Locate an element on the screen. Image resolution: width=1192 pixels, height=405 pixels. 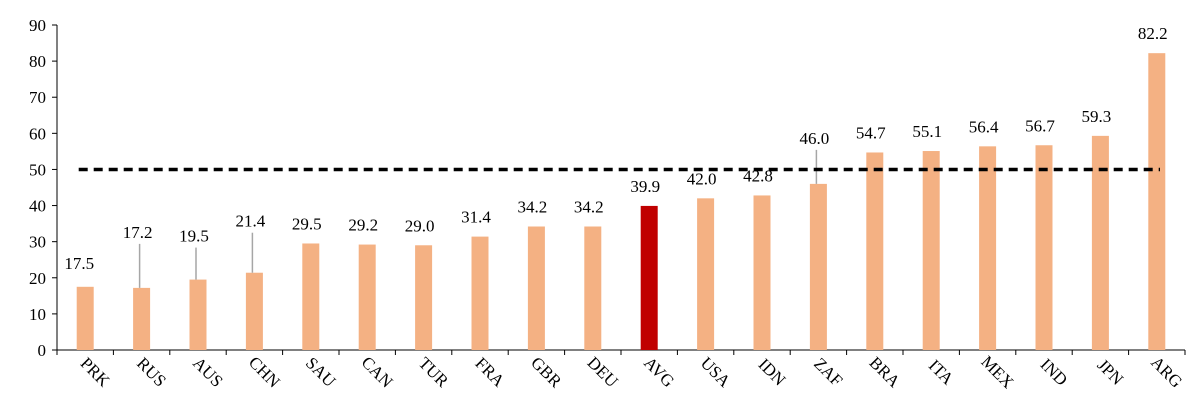
y-tick-label: 30 is located at coordinates (37, 242).